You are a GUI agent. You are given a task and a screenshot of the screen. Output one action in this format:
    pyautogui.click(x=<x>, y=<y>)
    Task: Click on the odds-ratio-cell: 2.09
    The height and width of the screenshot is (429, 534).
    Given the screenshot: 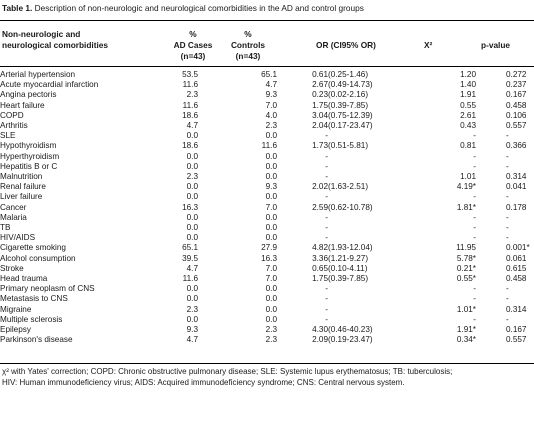 What is the action you would take?
    pyautogui.click(x=320, y=340)
    